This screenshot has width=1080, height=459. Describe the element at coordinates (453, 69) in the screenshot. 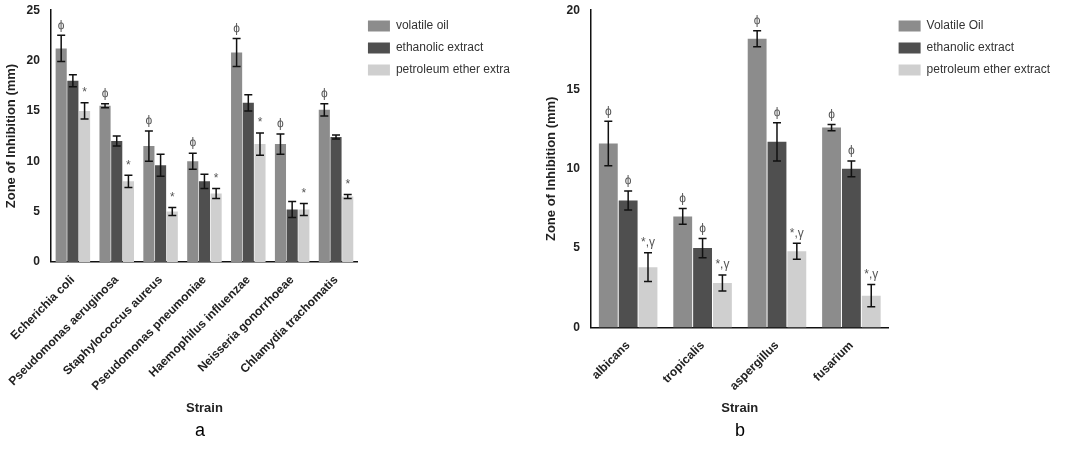

I see `legend-label: petroleum ether extra` at that location.